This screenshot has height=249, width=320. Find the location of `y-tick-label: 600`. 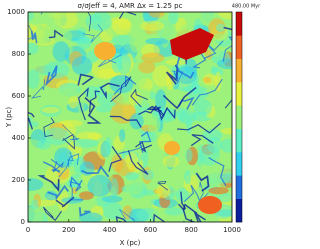

y-tick-label: 600 is located at coordinates (18, 96).